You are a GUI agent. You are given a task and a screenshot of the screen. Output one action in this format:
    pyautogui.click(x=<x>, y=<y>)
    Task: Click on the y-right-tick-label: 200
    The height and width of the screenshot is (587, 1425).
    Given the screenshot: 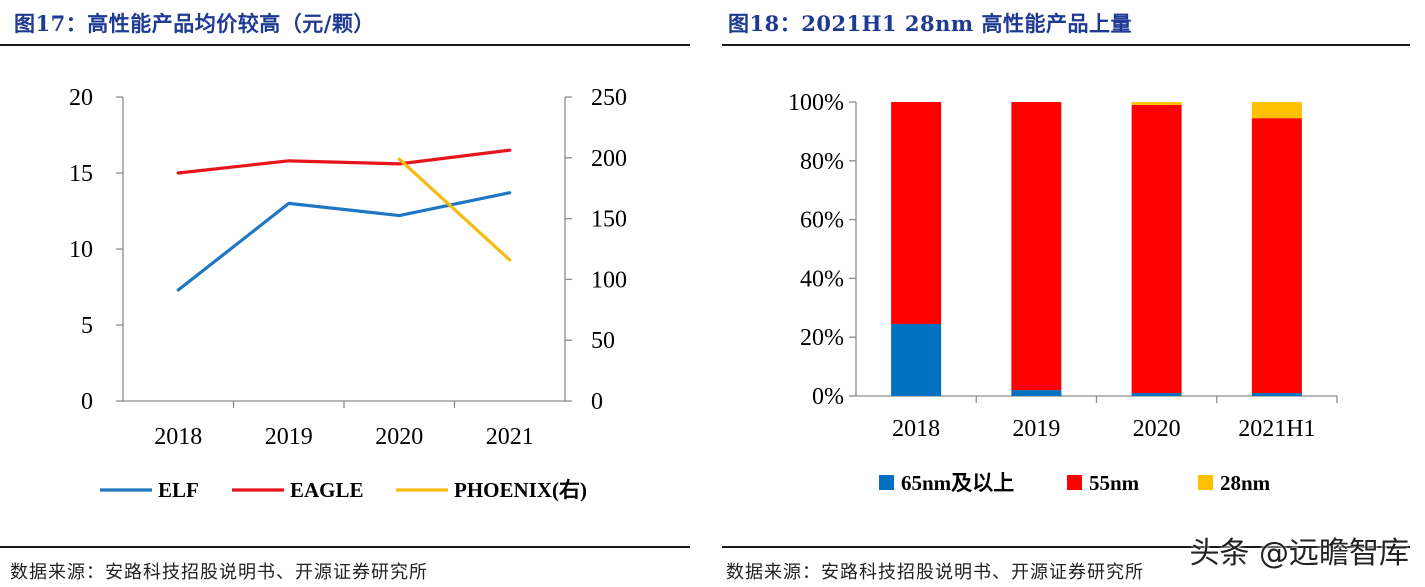 What is the action you would take?
    pyautogui.click(x=609, y=159)
    